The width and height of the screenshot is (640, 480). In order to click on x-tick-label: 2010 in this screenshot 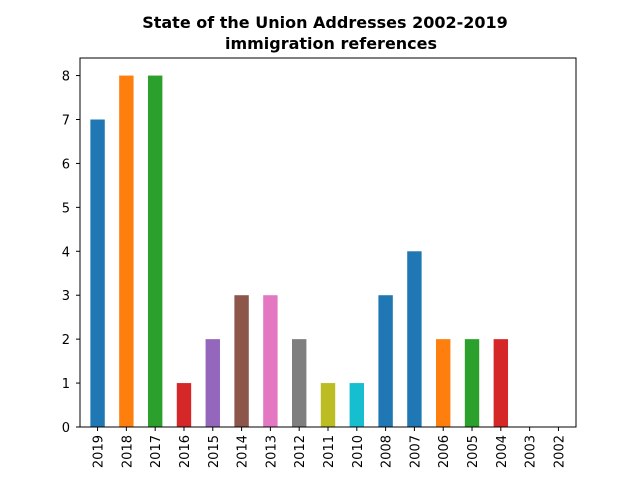, I will do `click(358, 451)`.